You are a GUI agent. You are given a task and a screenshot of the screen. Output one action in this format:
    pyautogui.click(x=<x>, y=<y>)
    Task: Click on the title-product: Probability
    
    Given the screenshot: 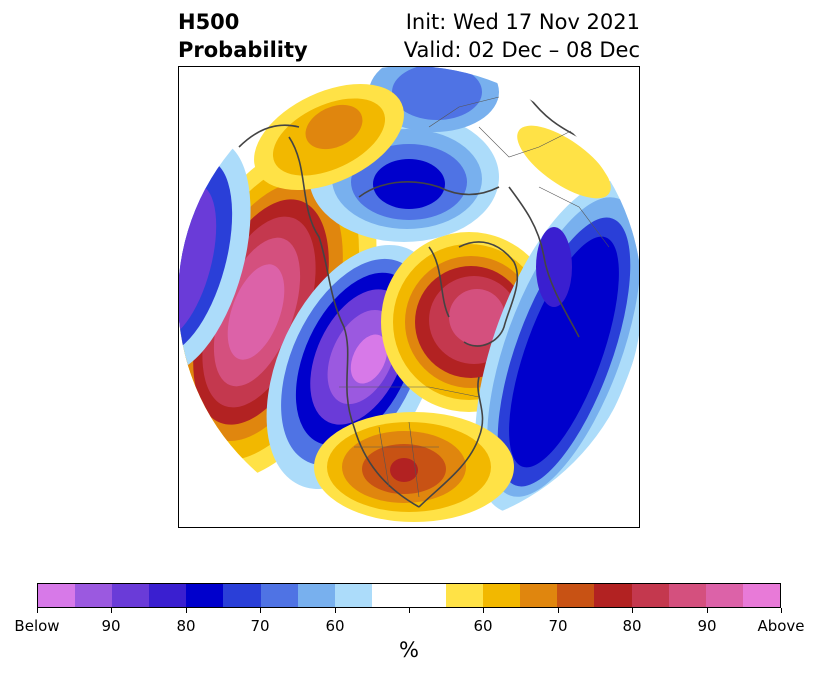 What is the action you would take?
    pyautogui.click(x=243, y=50)
    